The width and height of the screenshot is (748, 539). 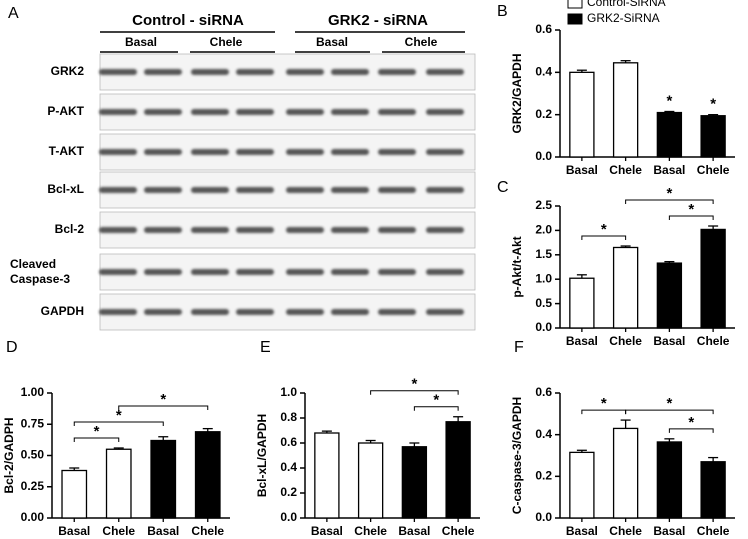 I want to click on y-tick-label: 0.4, so click(x=543, y=434).